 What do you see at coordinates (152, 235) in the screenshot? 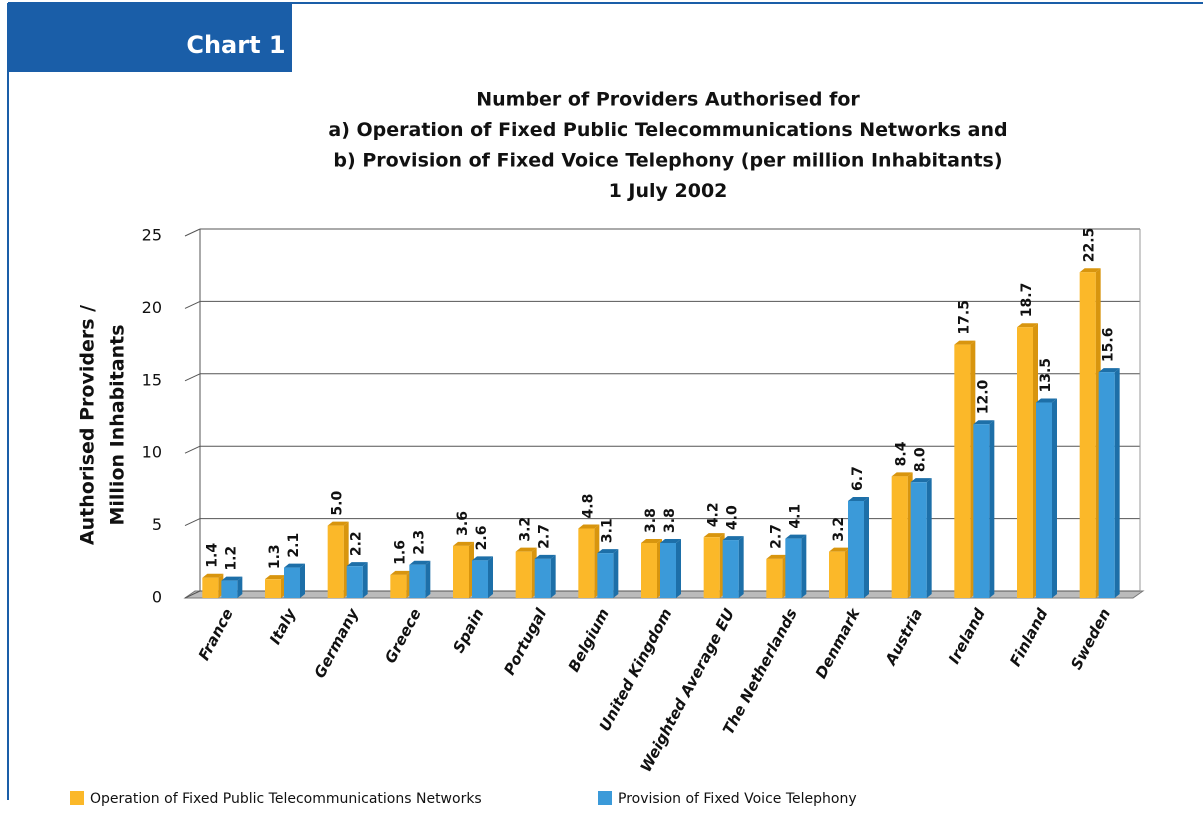
I see `y-tick-label: 25` at bounding box center [152, 235].